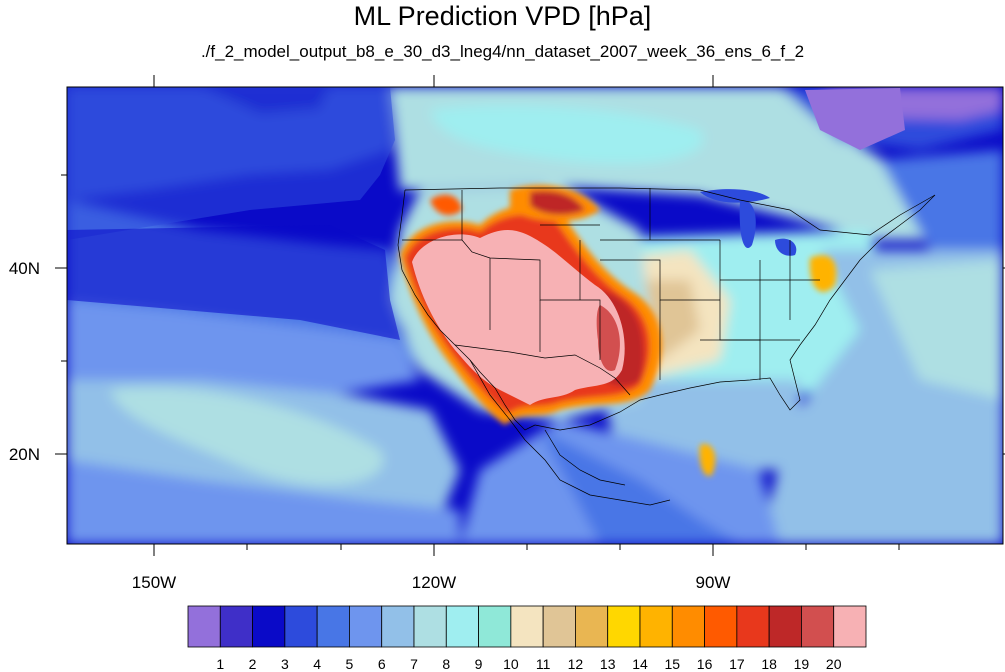  Describe the element at coordinates (543, 664) in the screenshot. I see `colorbar-label: 11` at that location.